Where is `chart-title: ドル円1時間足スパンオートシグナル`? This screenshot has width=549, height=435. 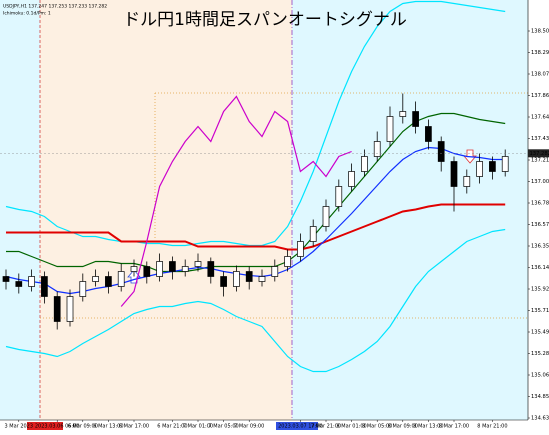
chart-title: ドル円1時間足スパンオートシグナル is located at coordinates (265, 20).